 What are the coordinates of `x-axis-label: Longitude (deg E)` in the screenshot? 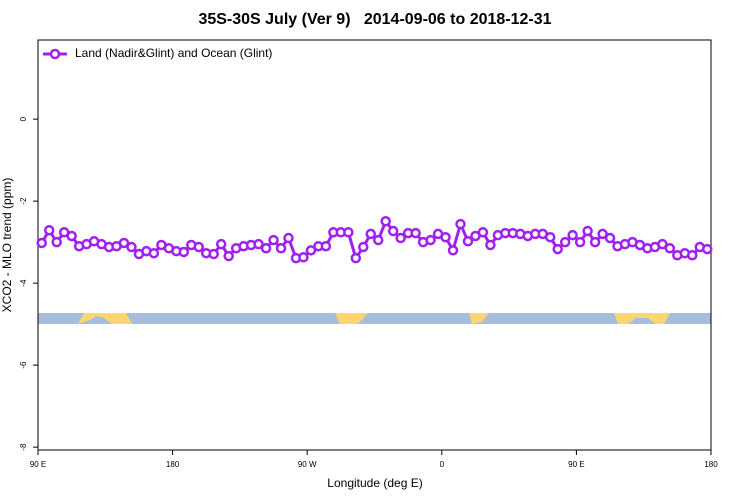 It's located at (374, 483).